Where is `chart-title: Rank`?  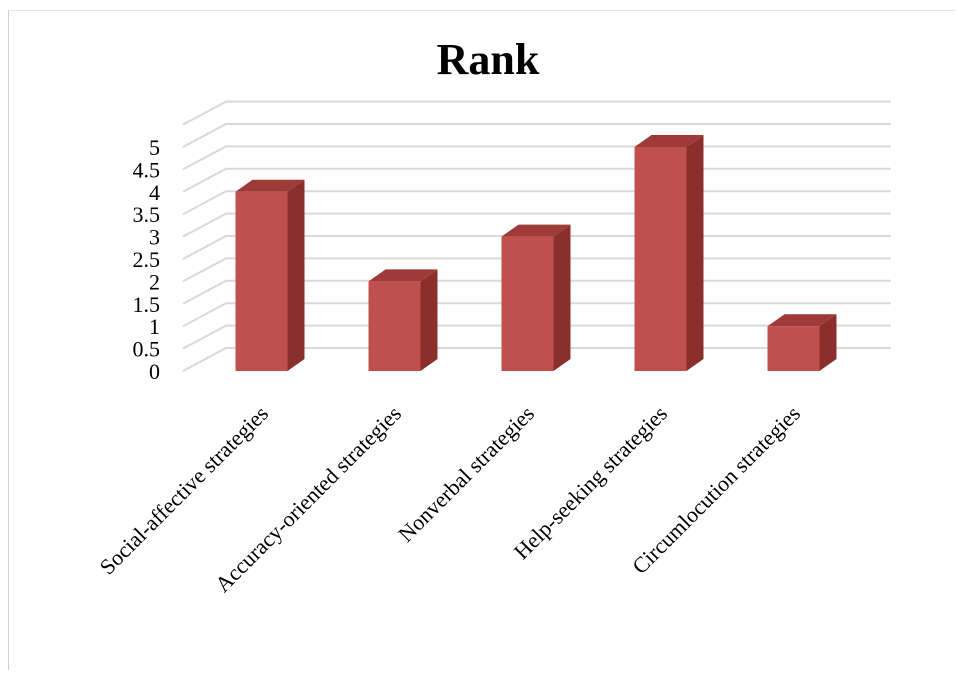
chart-title: Rank is located at coordinates (488, 59).